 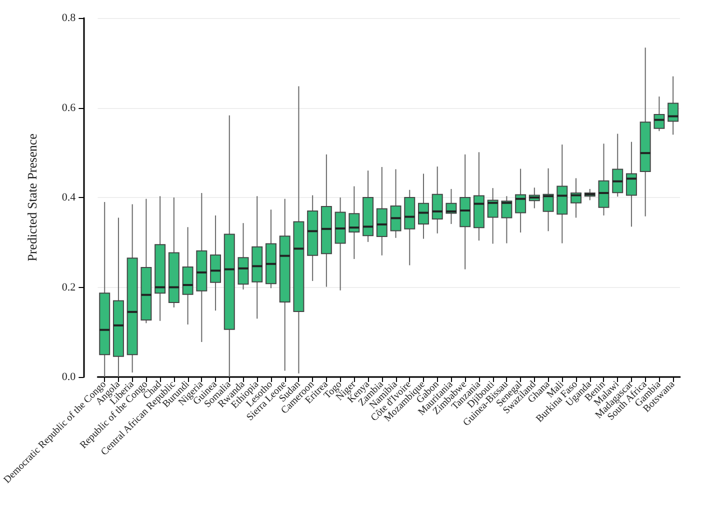 What do you see at coordinates (69, 287) in the screenshot?
I see `y-tick-label: 0.2` at bounding box center [69, 287].